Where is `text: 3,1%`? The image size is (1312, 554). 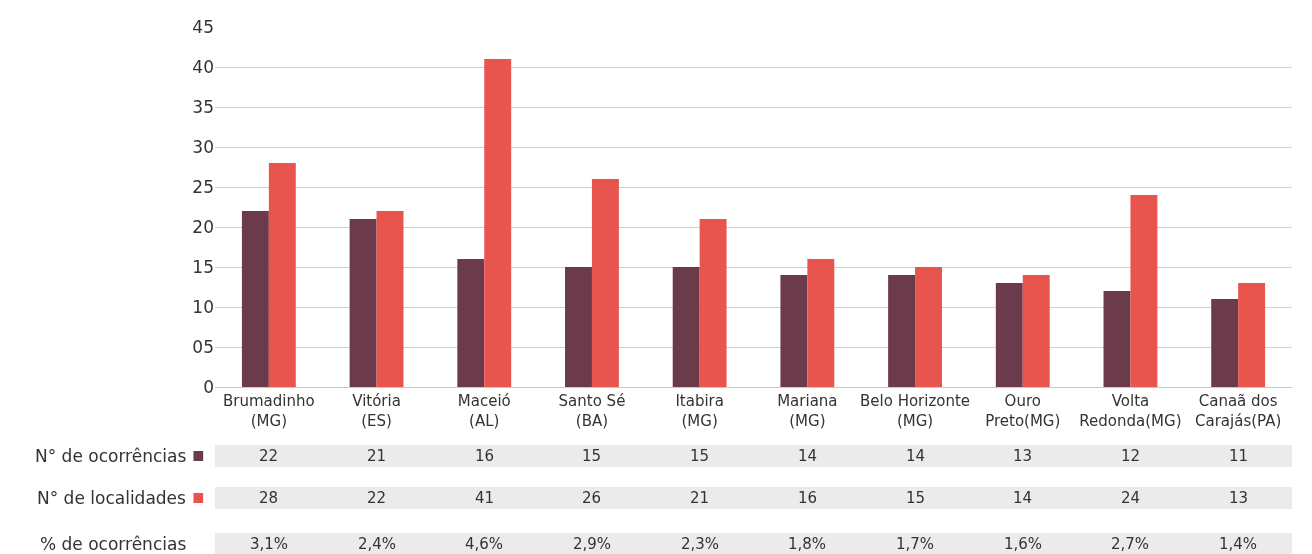 text: 3,1% is located at coordinates (269, 544).